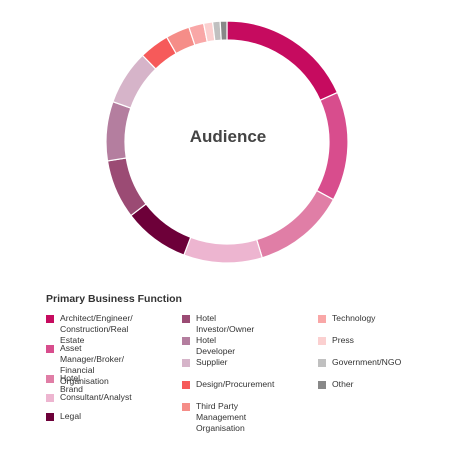 The image size is (450, 450). I want to click on legend-label: Design/Procurement, so click(235, 384).